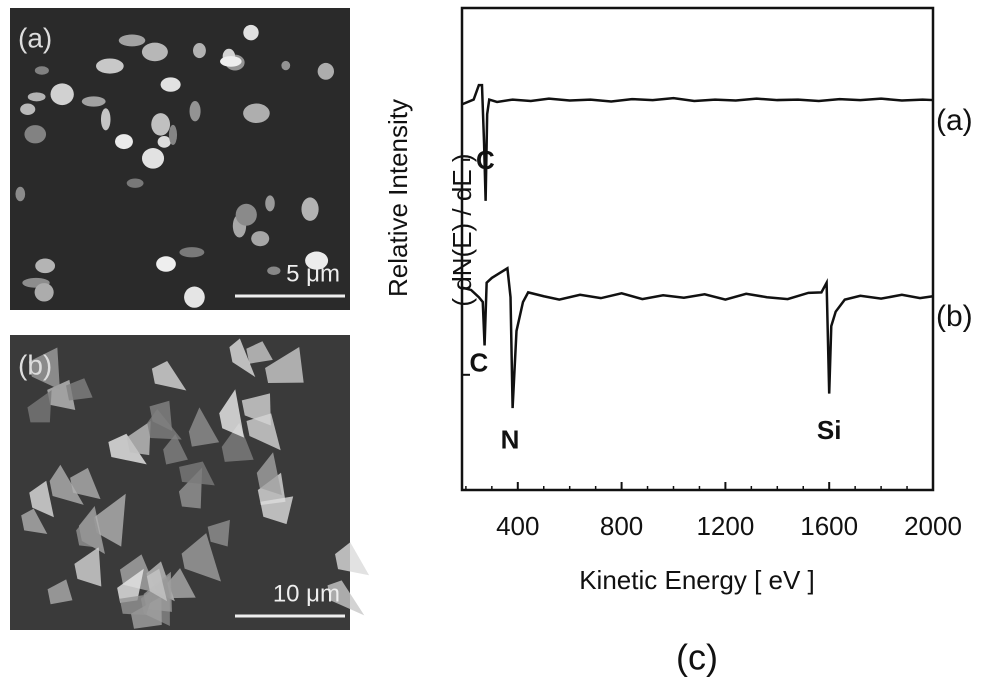  What do you see at coordinates (517, 526) in the screenshot?
I see `x-tick-label: 400` at bounding box center [517, 526].